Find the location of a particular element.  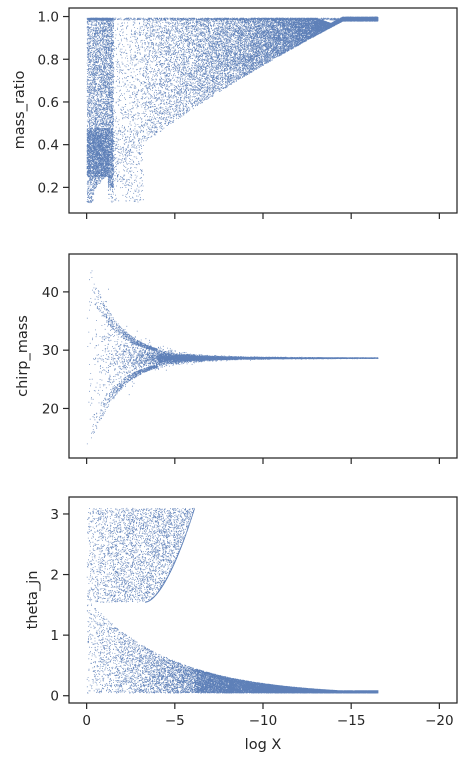

y-tick-label-1-0: 0.2 is located at coordinates (48, 188).